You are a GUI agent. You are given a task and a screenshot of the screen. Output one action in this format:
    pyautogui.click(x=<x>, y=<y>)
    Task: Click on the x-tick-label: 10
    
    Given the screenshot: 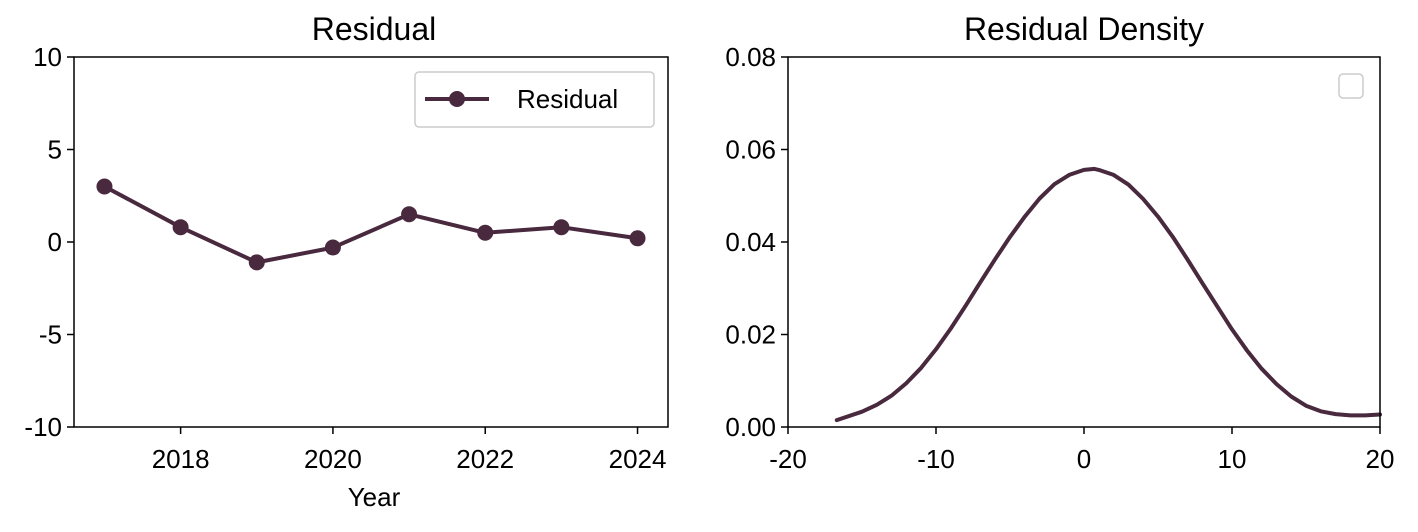 What is the action you would take?
    pyautogui.click(x=1232, y=459)
    